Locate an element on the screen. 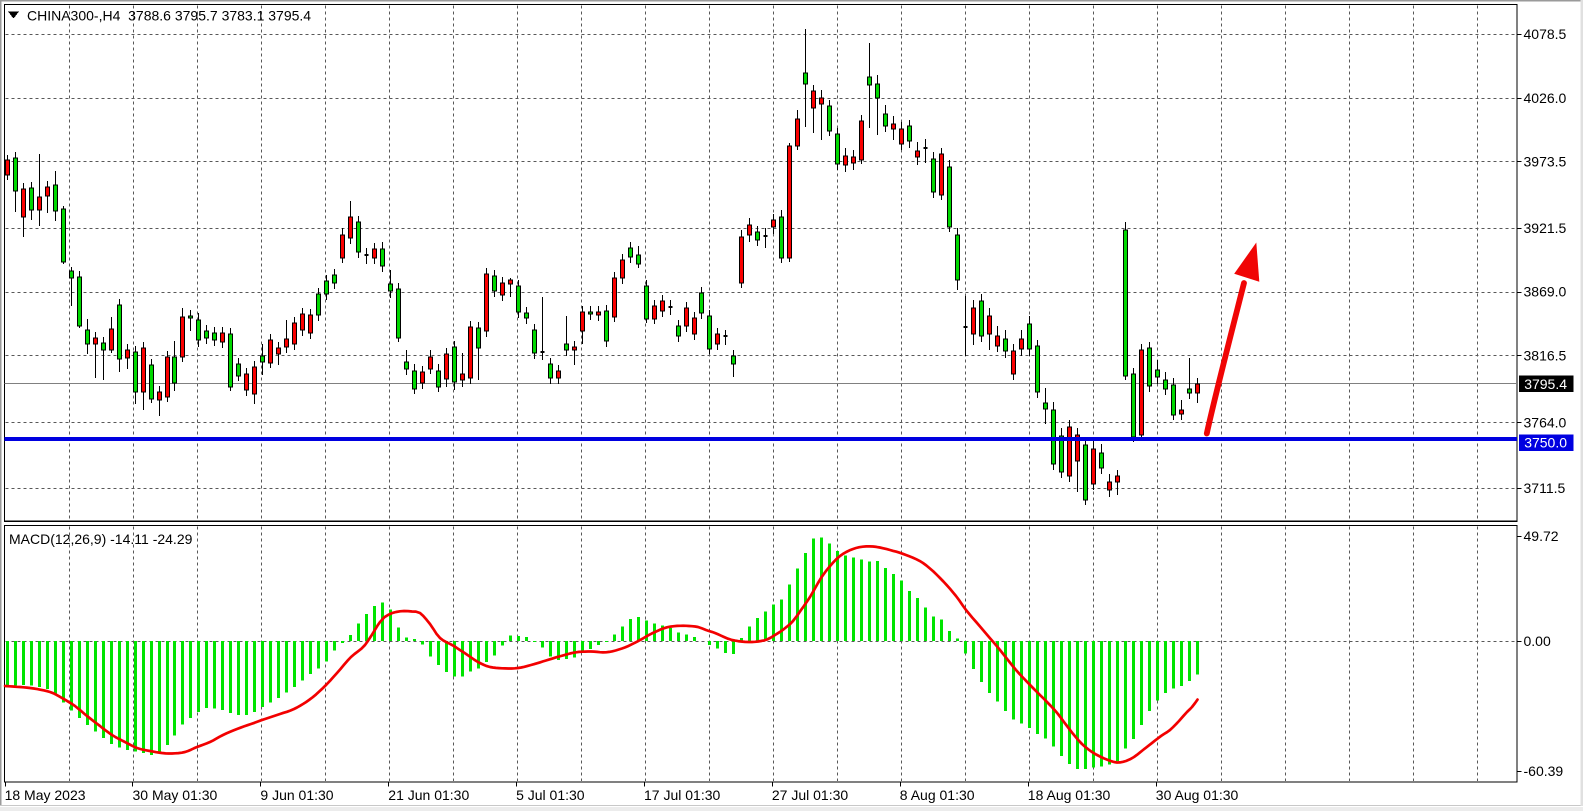 The image size is (1583, 811). svg-text: 4078.5 is located at coordinates (1545, 34).